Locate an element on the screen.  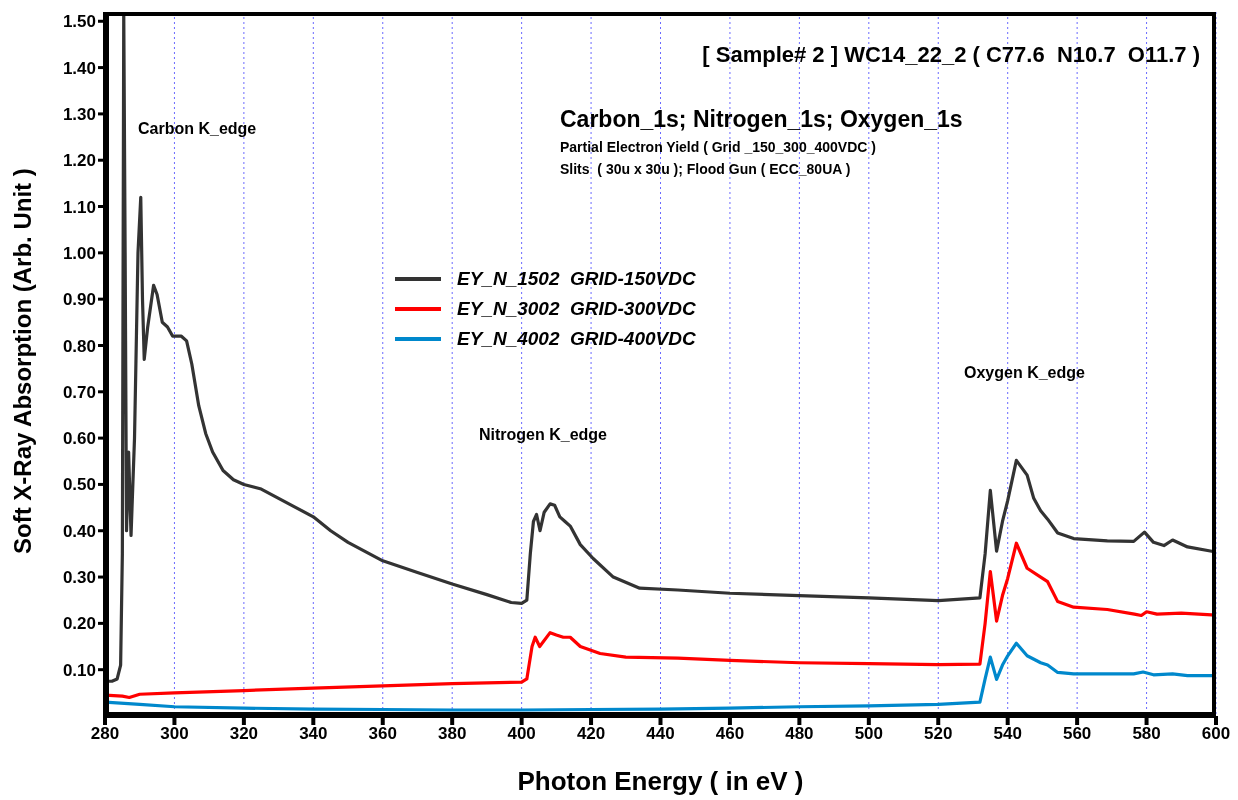
y-tick-label: 0.30 is located at coordinates (79, 578).